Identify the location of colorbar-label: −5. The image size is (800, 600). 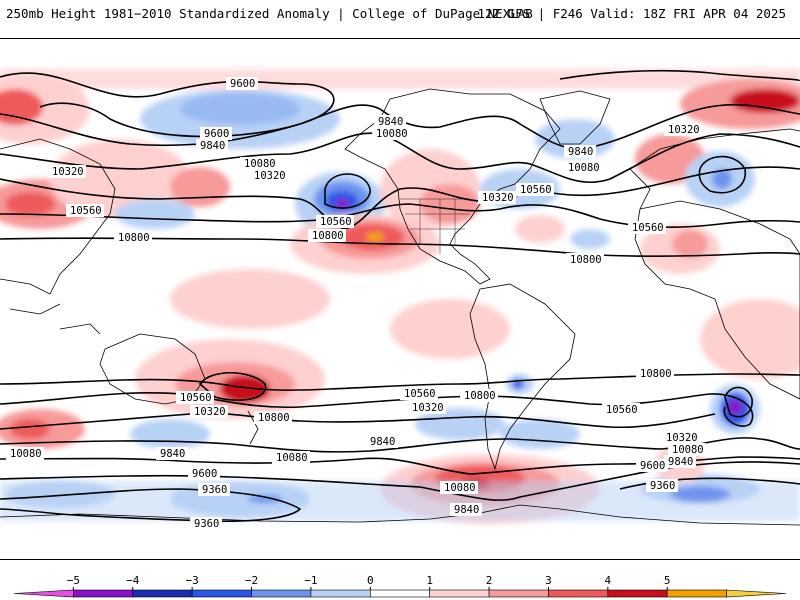
(73, 580).